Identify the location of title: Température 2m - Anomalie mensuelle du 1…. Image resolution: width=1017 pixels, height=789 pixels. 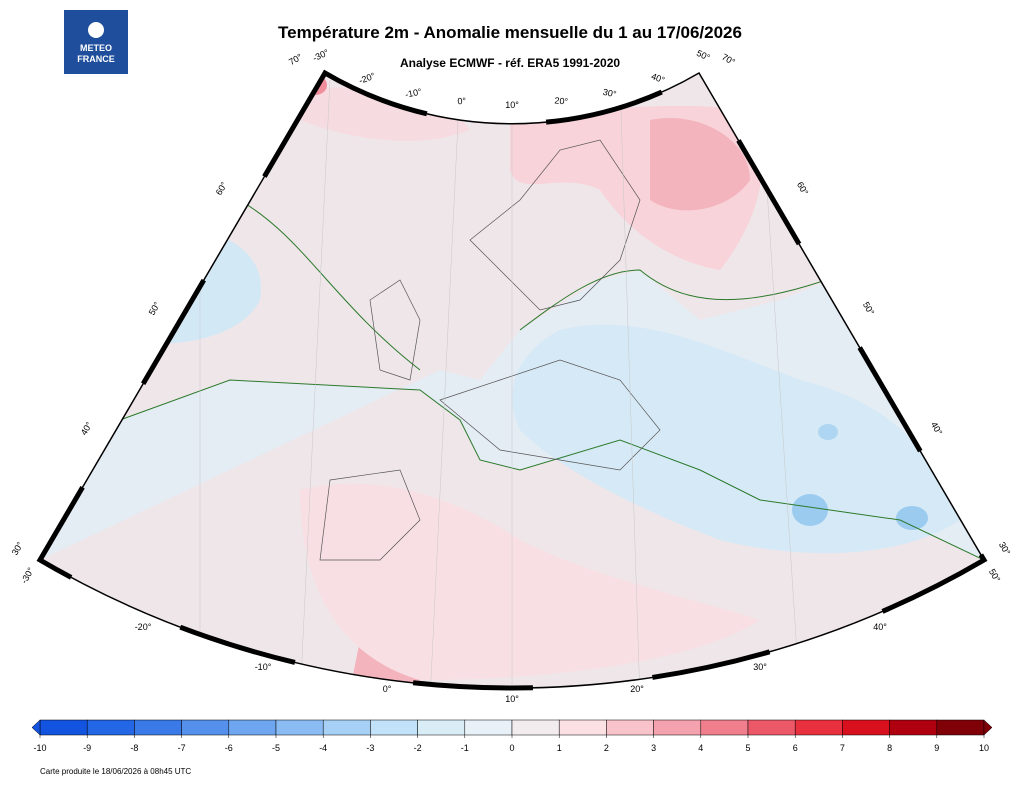
(510, 32).